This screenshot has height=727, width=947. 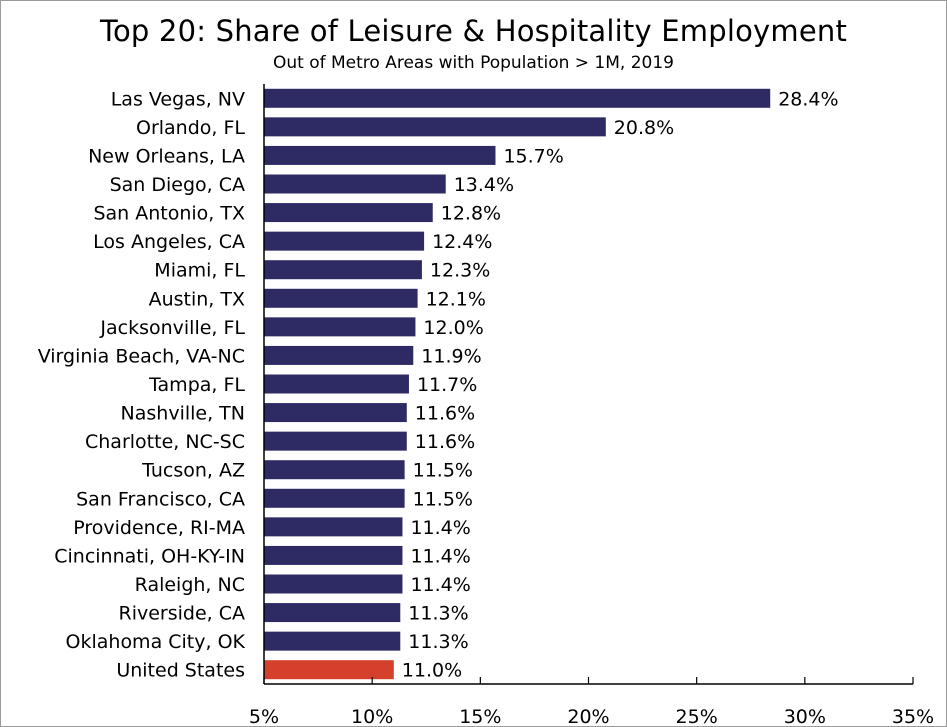 I want to click on data-label-19: 11.3%, so click(x=438, y=642).